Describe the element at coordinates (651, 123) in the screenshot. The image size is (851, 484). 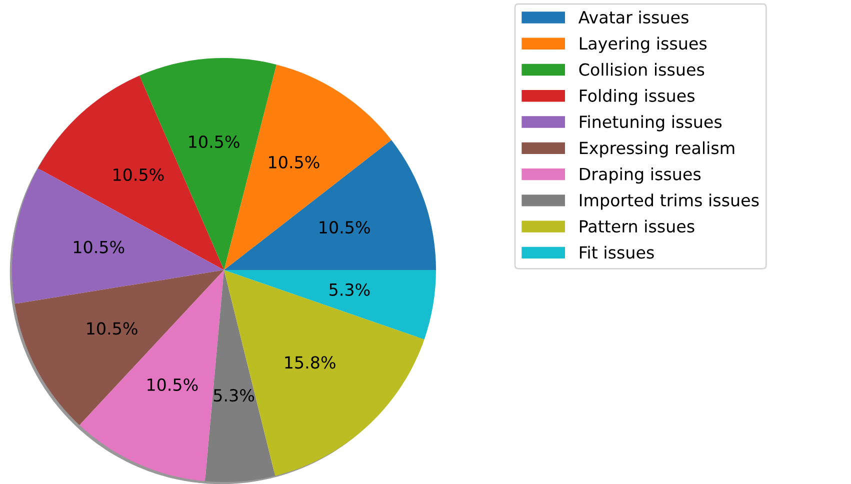
I see `legend-label: Finetuning issues` at that location.